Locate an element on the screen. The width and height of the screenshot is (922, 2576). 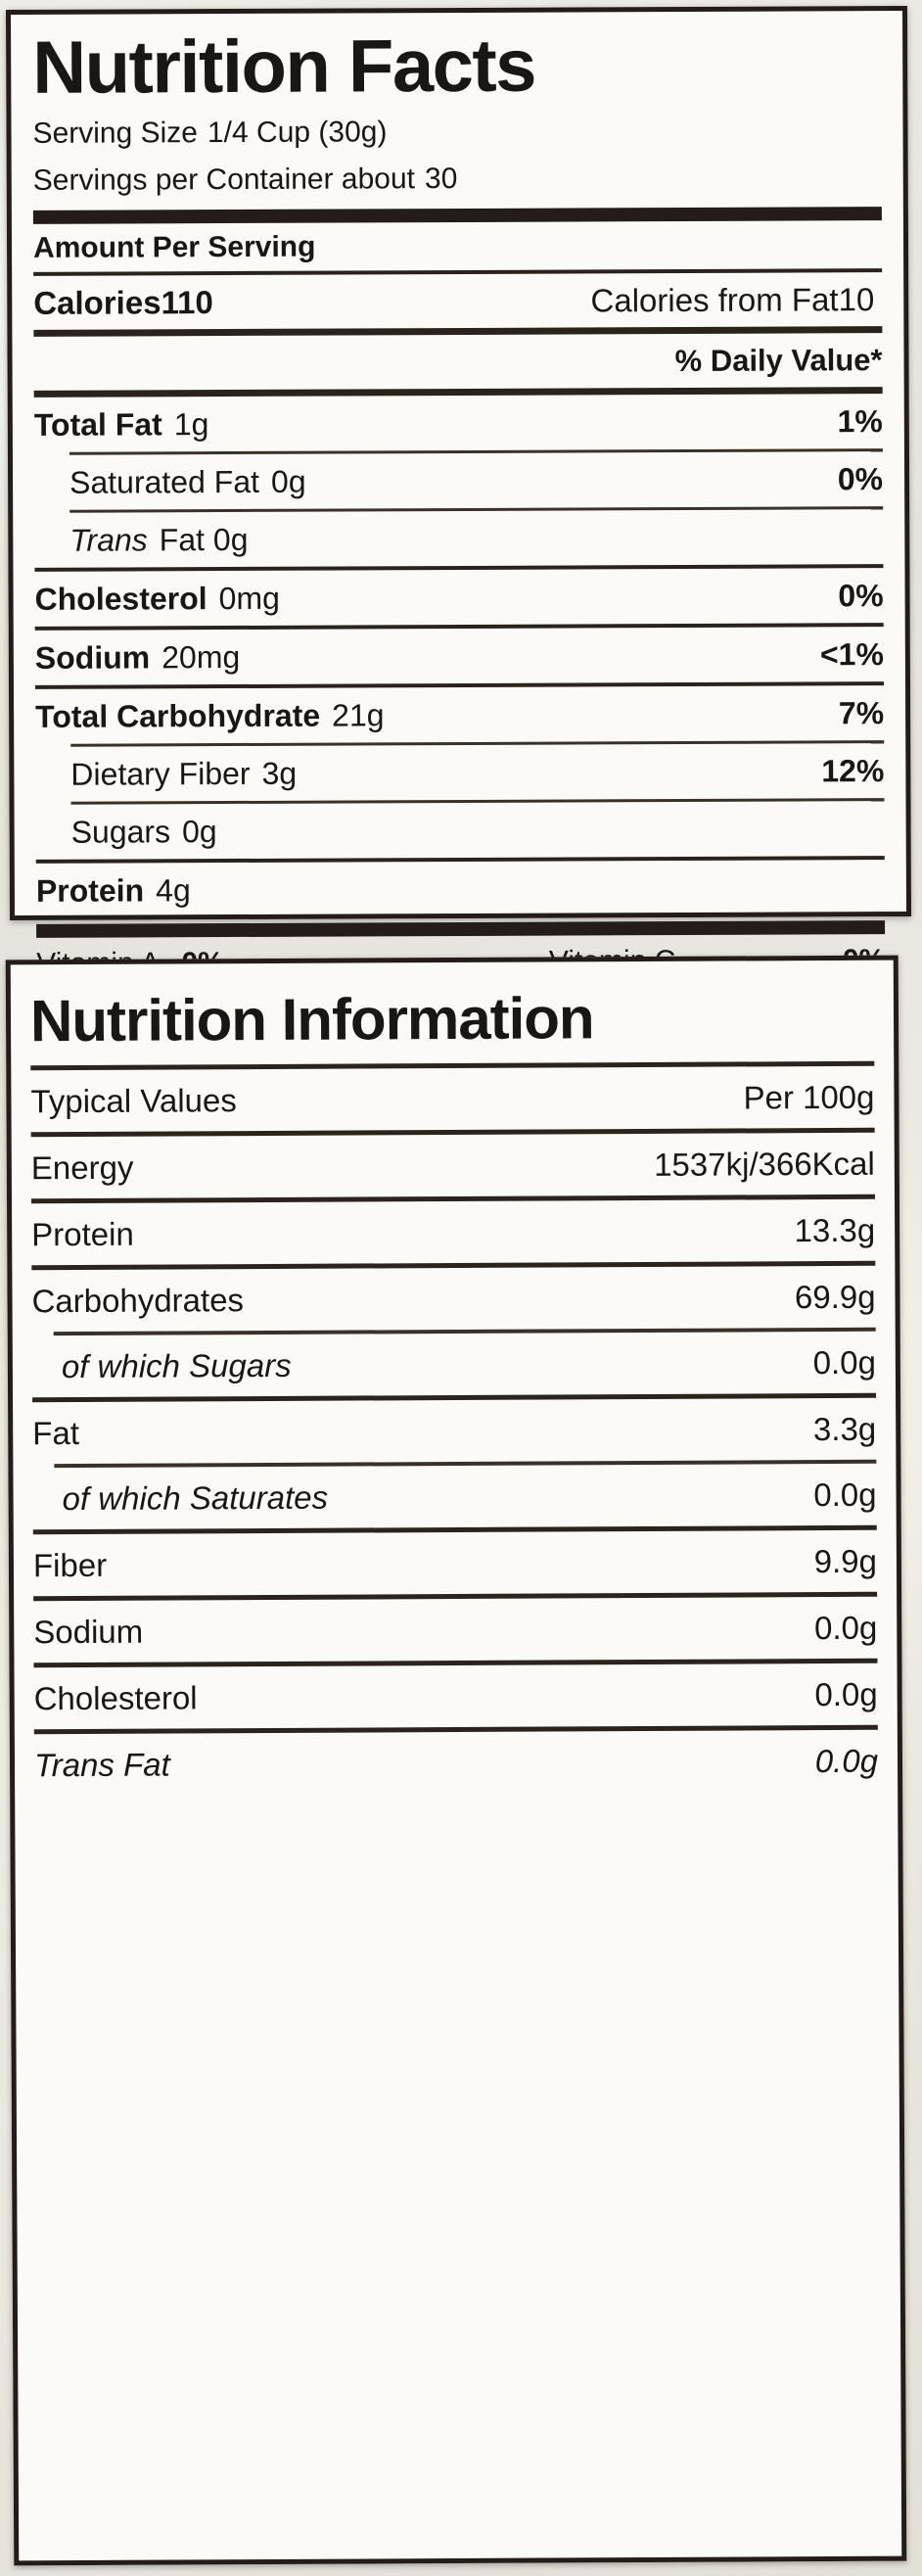
nutrient-value: 3g is located at coordinates (279, 773).